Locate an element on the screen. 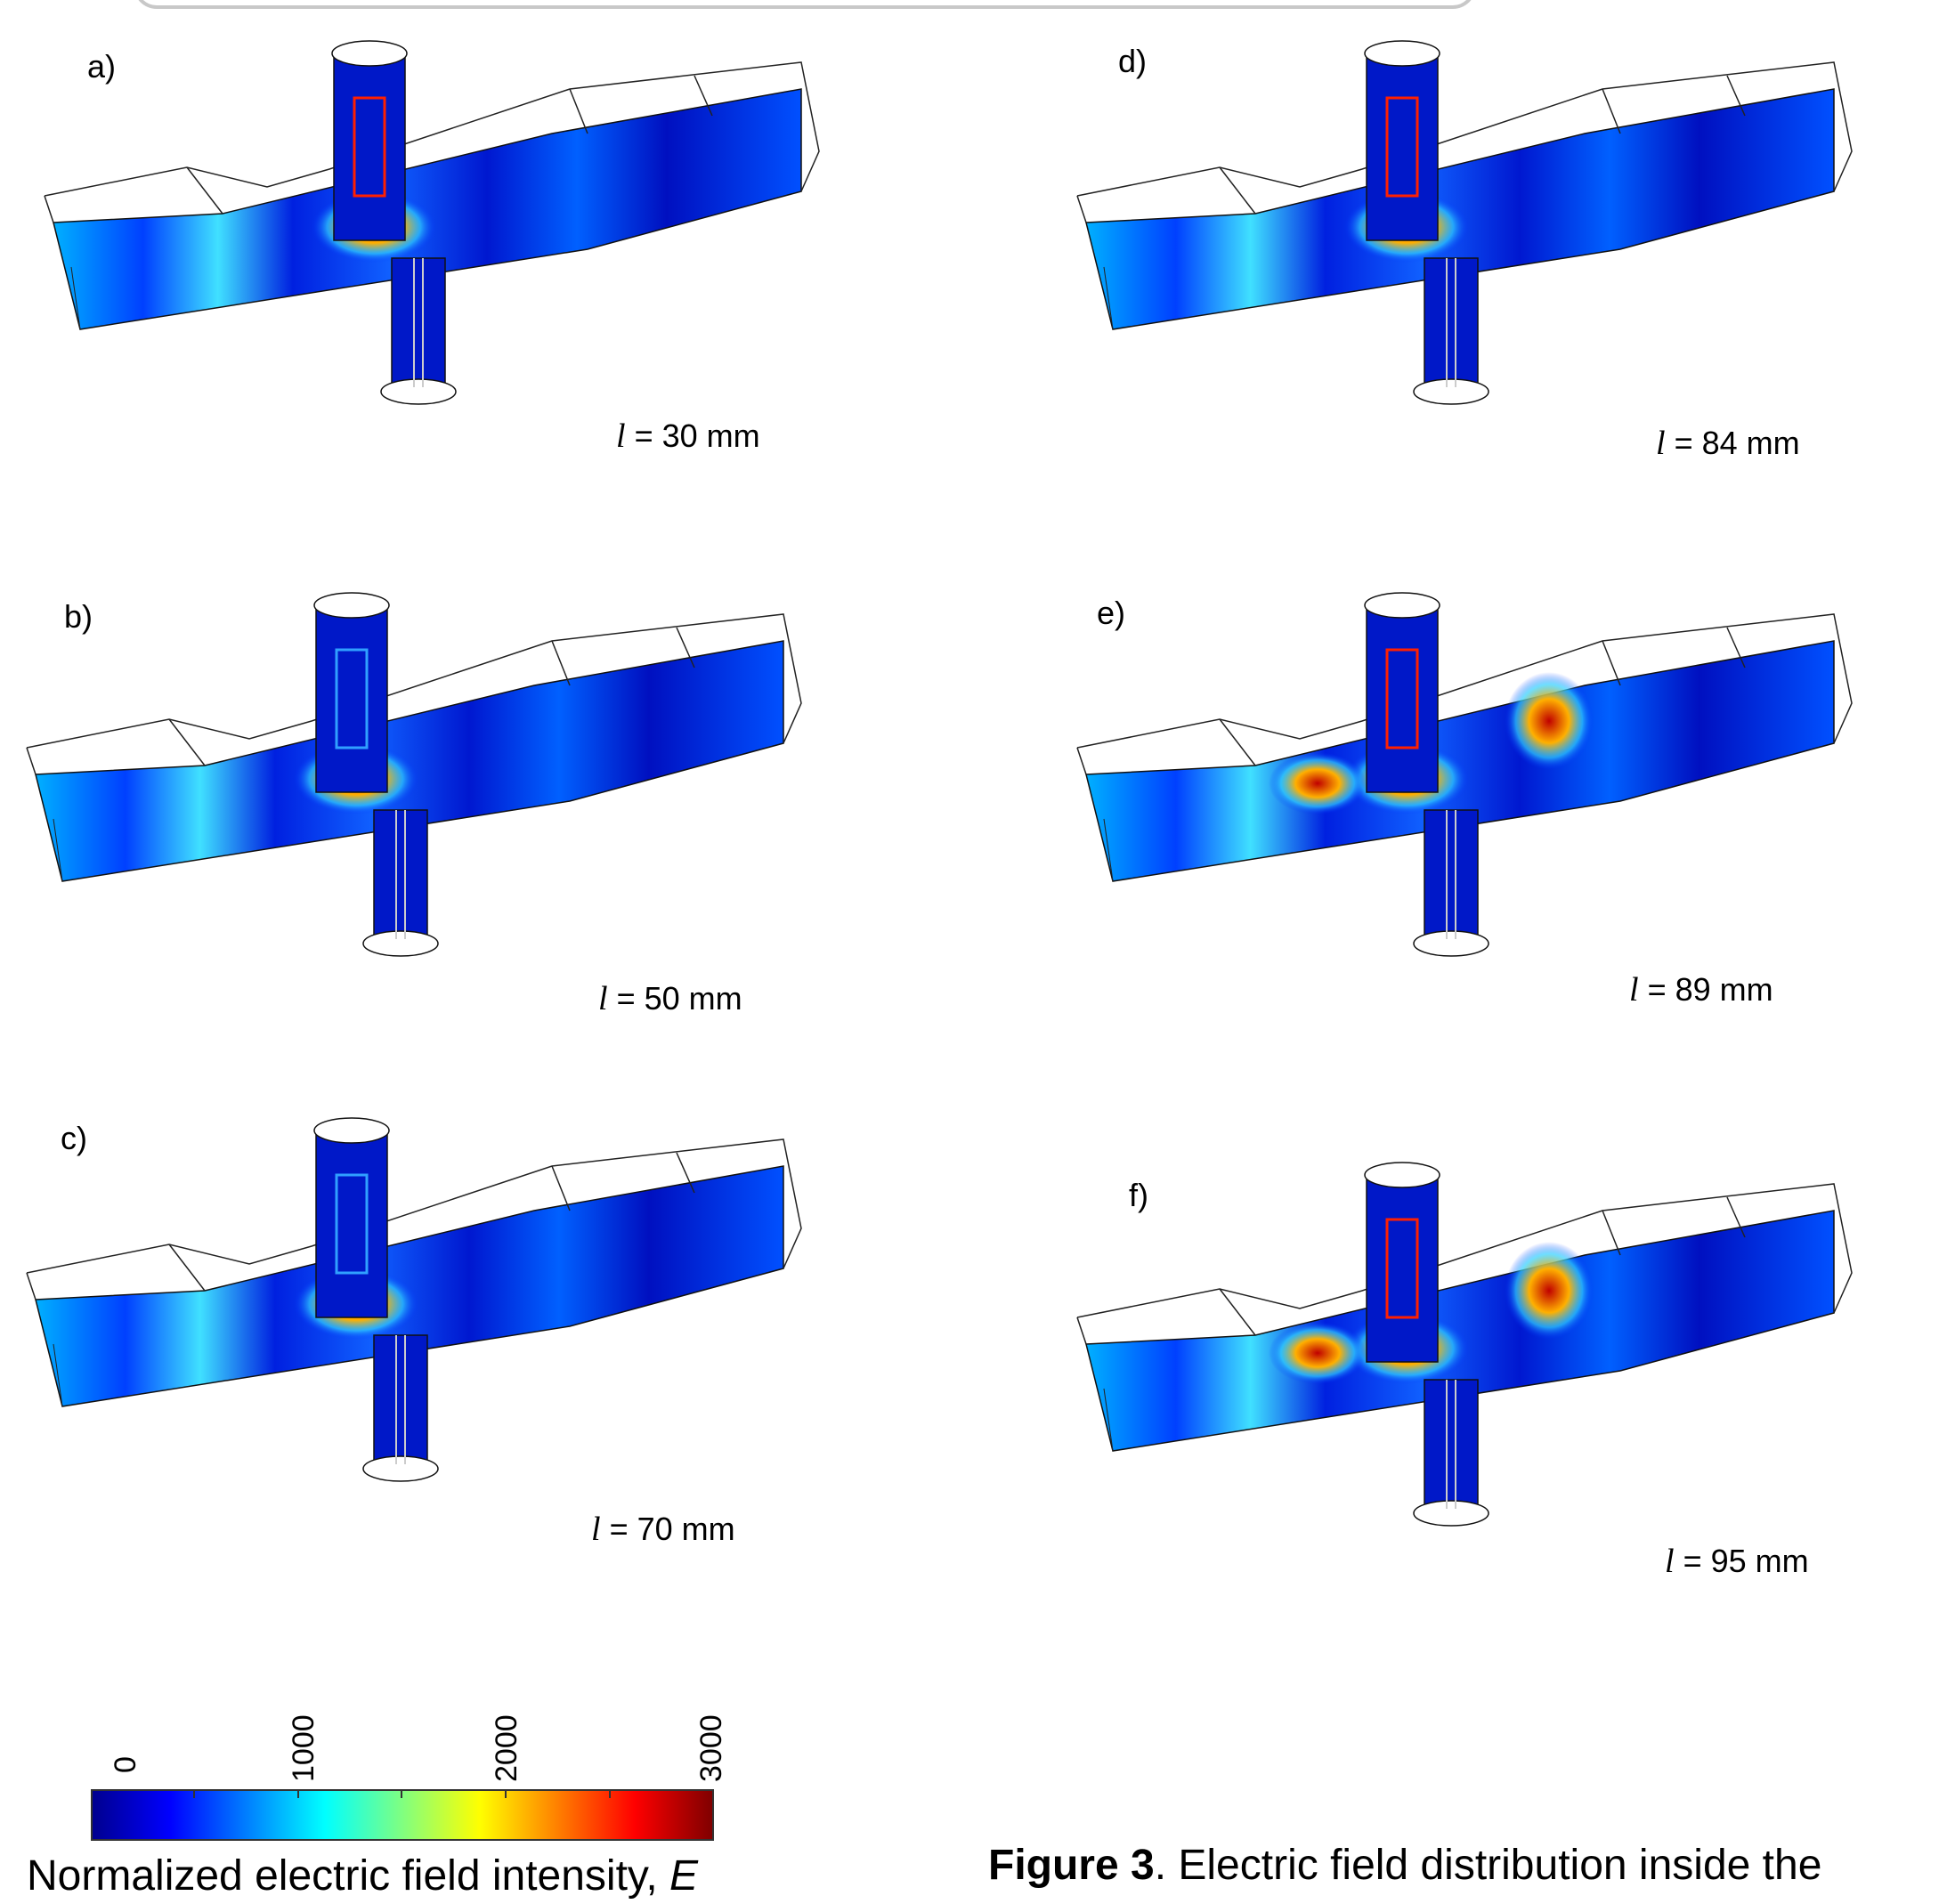 The image size is (1947, 1904). field-plot-e is located at coordinates (1464, 774).